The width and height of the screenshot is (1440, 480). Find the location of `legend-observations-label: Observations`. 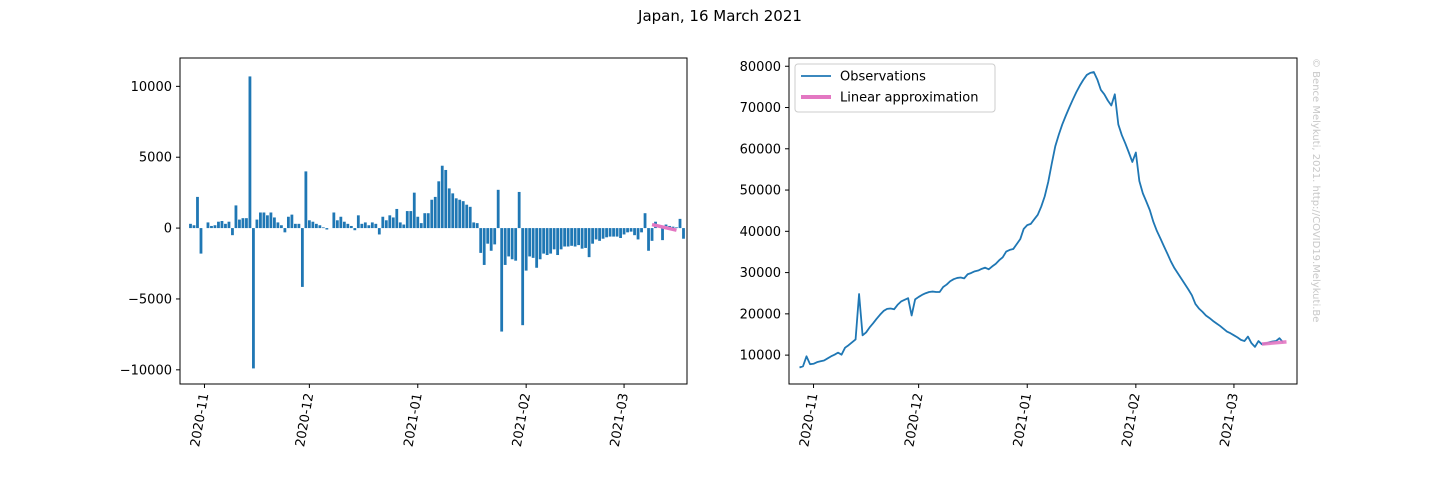

legend-observations-label: Observations is located at coordinates (883, 77).